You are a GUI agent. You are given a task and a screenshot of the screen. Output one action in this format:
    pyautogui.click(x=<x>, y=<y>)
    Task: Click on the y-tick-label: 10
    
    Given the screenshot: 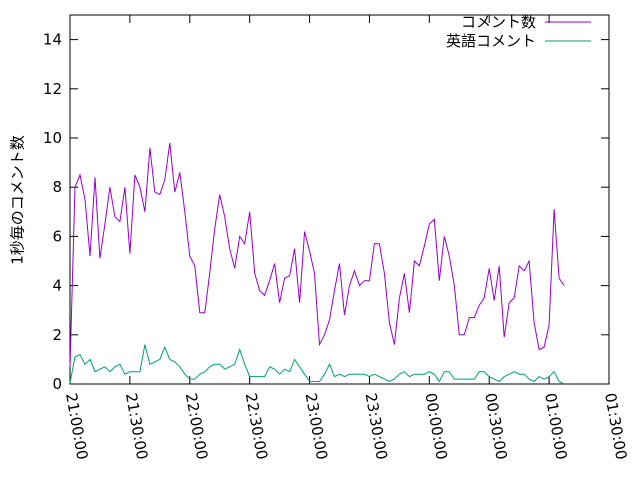 What is the action you would take?
    pyautogui.click(x=52, y=138)
    